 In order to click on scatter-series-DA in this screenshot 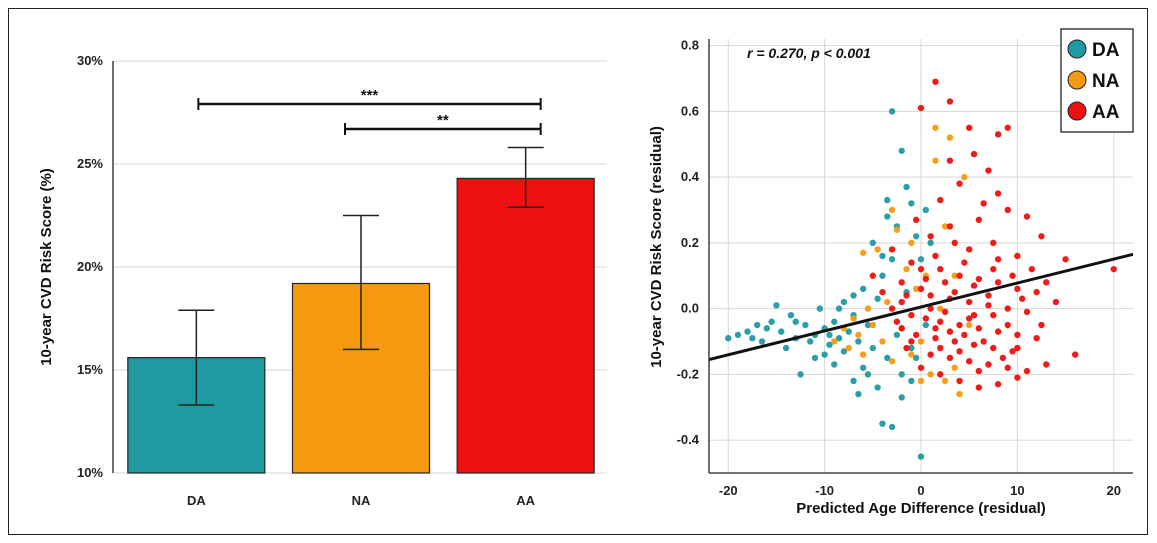, I will do `click(829, 284)`.